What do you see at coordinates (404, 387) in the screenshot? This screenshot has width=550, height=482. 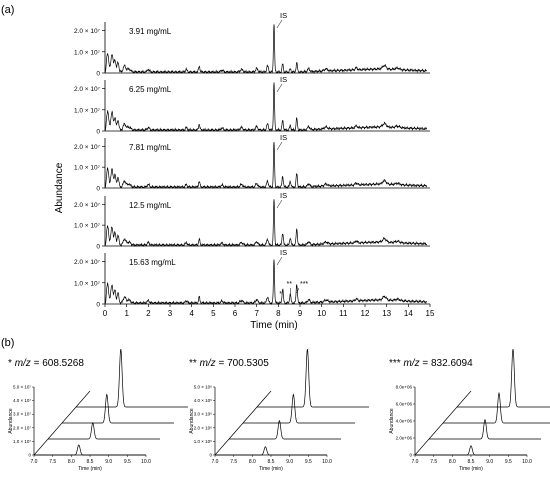 I see `y-tick-label: 8.0e+06` at bounding box center [404, 387].